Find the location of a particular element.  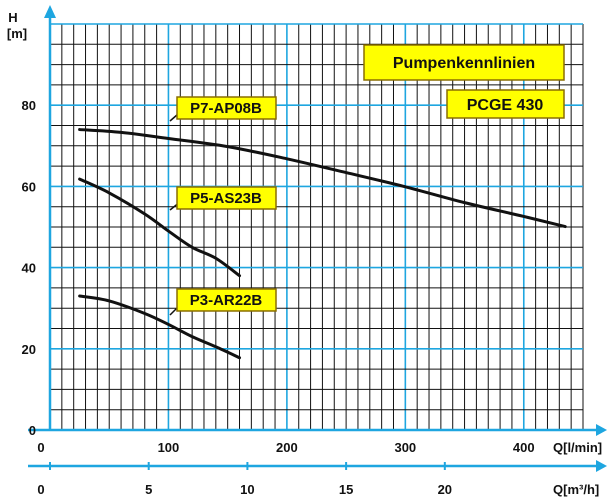

x2-axis-arrow is located at coordinates (601, 466).